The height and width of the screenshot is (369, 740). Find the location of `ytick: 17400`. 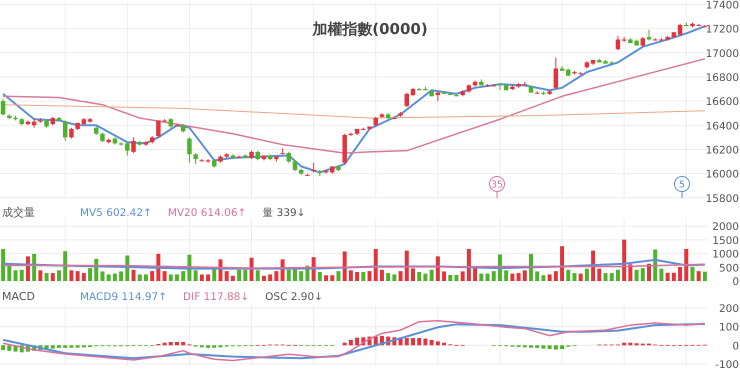

ytick: 17400 is located at coordinates (722, 6).